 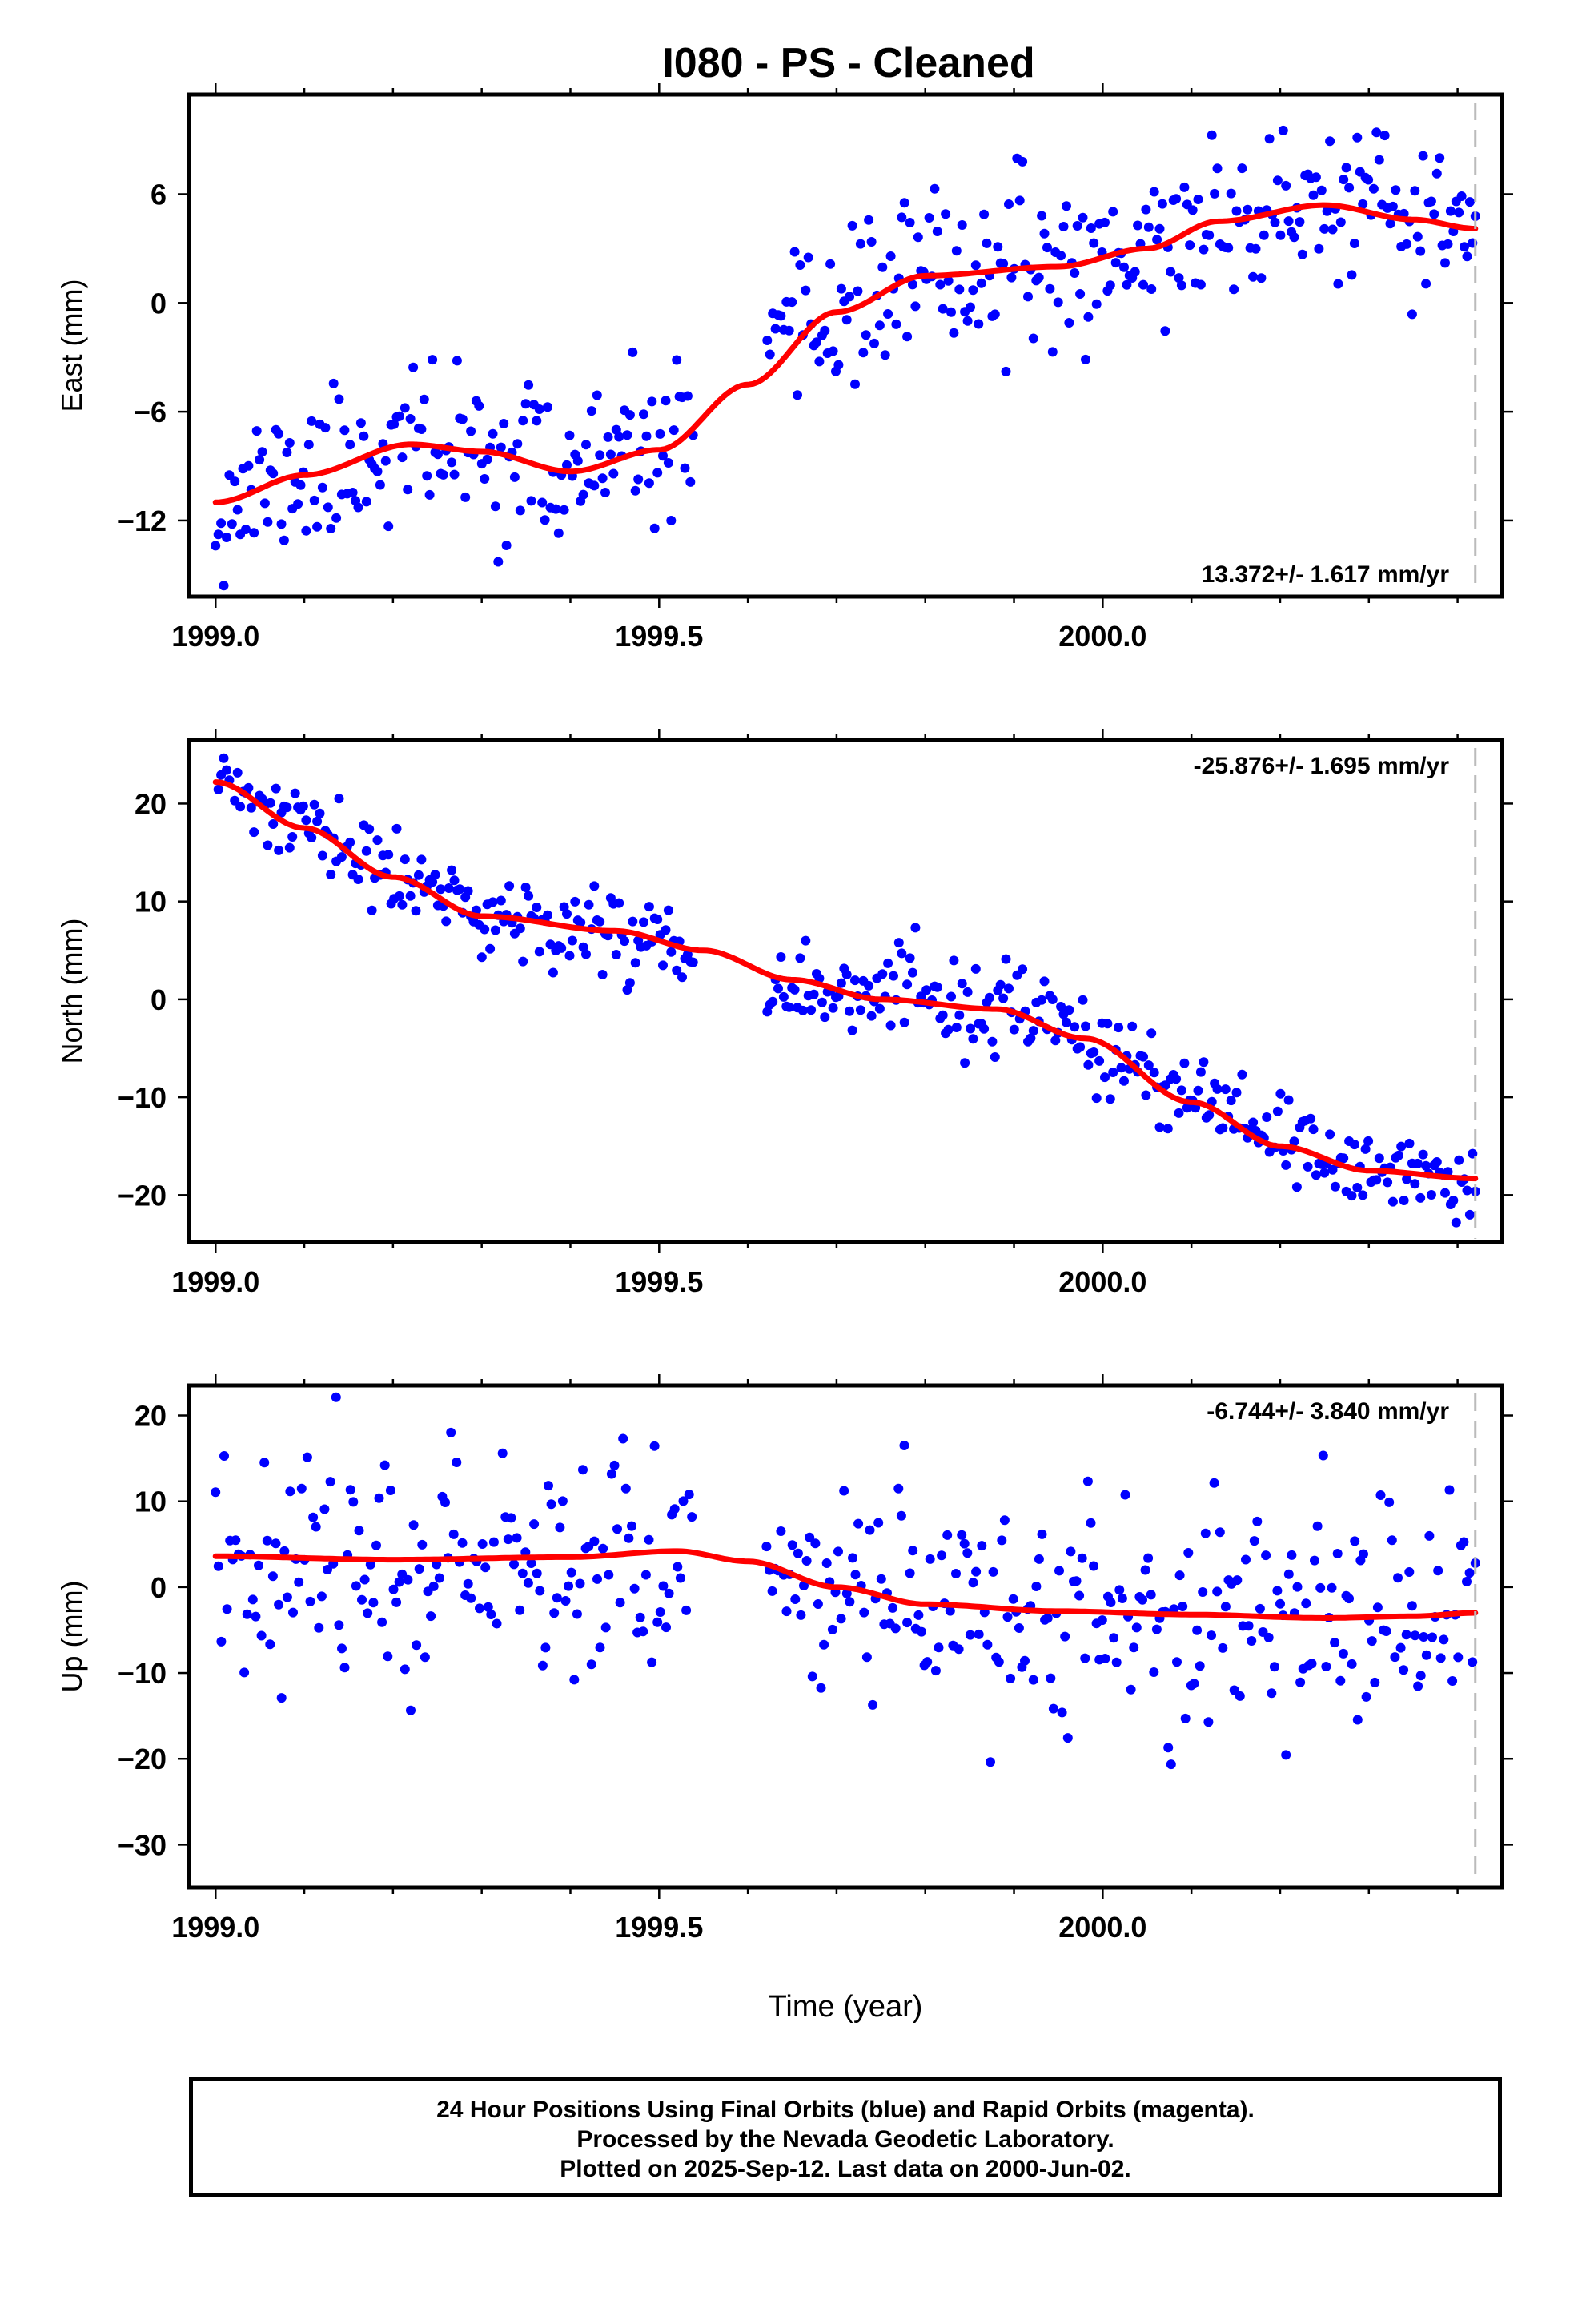 What do you see at coordinates (142, 1195) in the screenshot?
I see `north-y-tick-label: −20` at bounding box center [142, 1195].